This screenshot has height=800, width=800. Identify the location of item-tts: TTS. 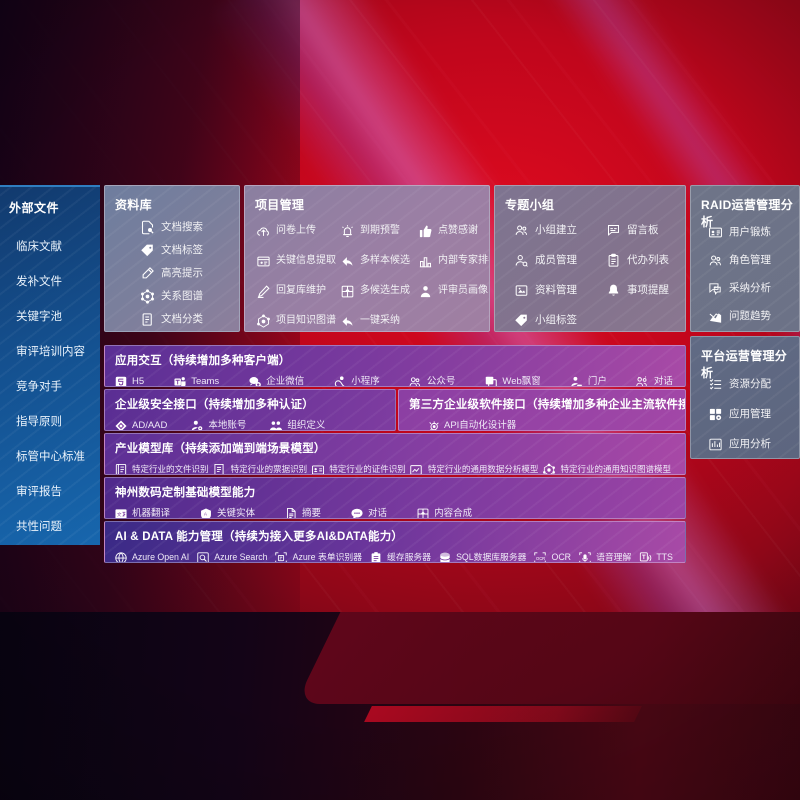
(655, 556).